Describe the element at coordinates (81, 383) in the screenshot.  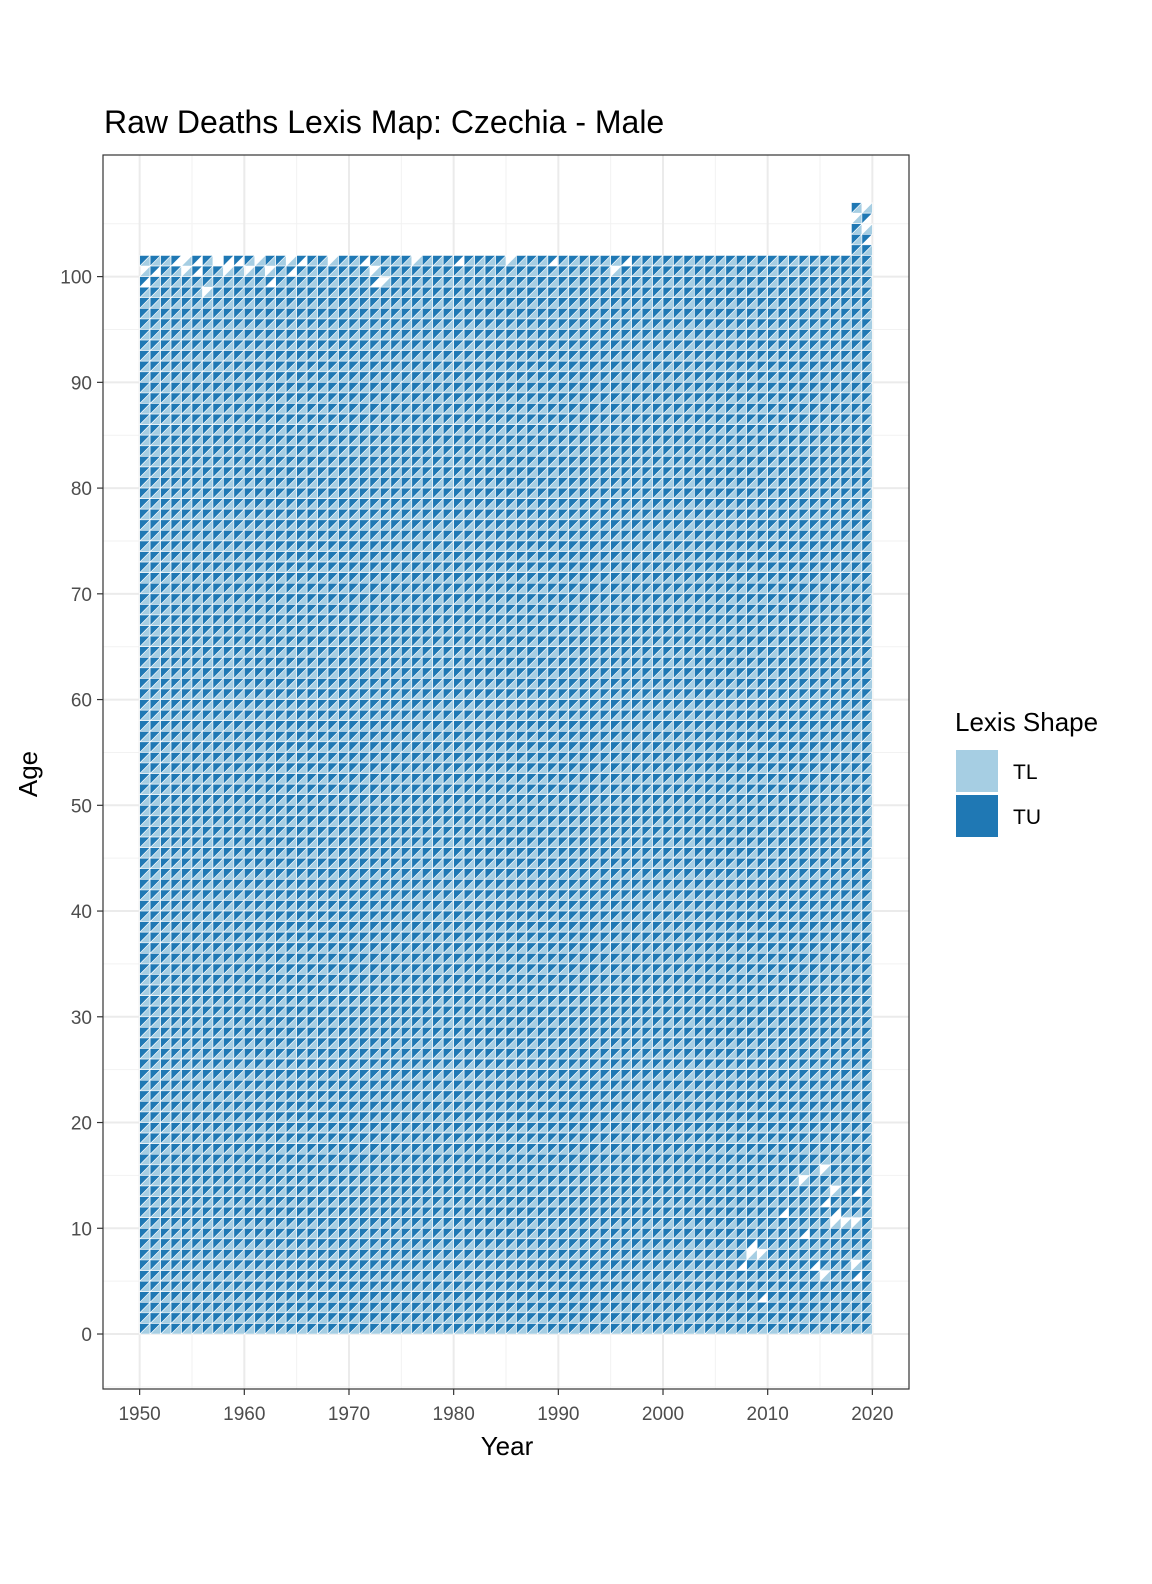
I see `y-tick-label: 90` at that location.